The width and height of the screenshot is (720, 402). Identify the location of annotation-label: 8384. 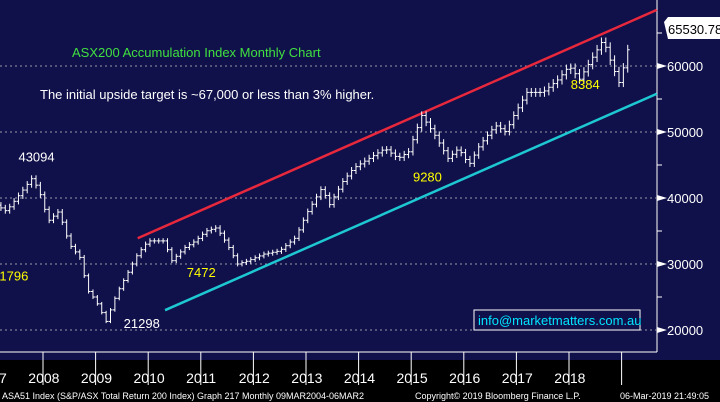
(585, 84).